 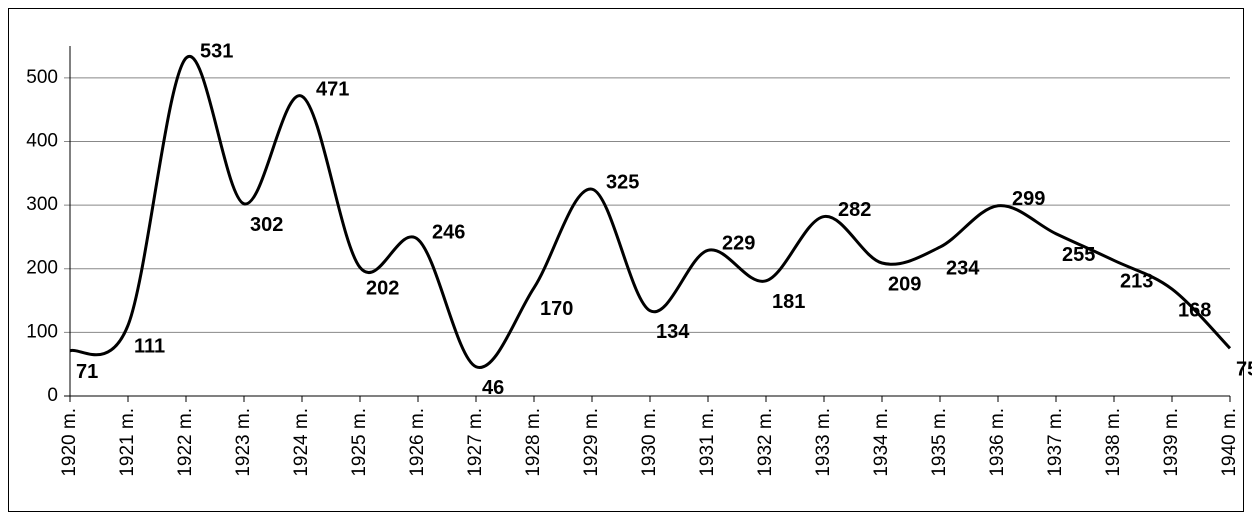 I want to click on data-label: 209, so click(x=904, y=284).